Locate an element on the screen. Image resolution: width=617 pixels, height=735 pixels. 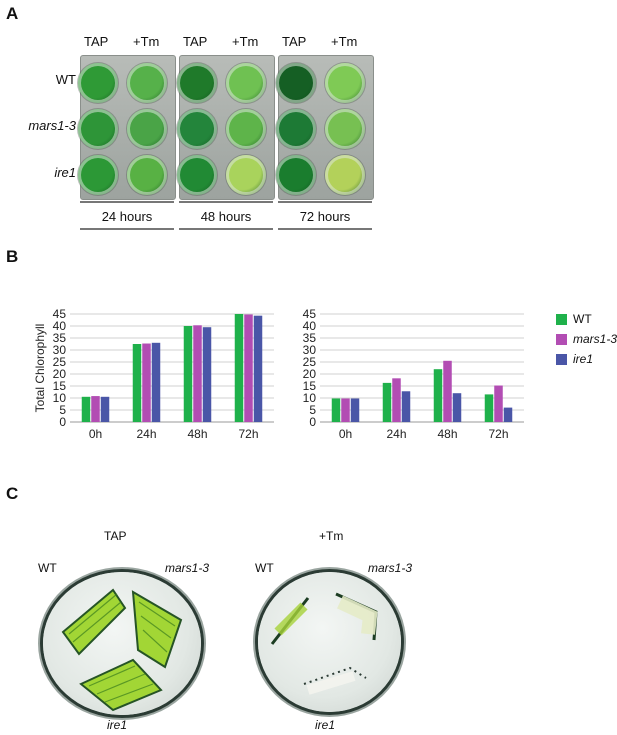
legend-mars1-3-label: mars1-3 is located at coordinates (595, 339).